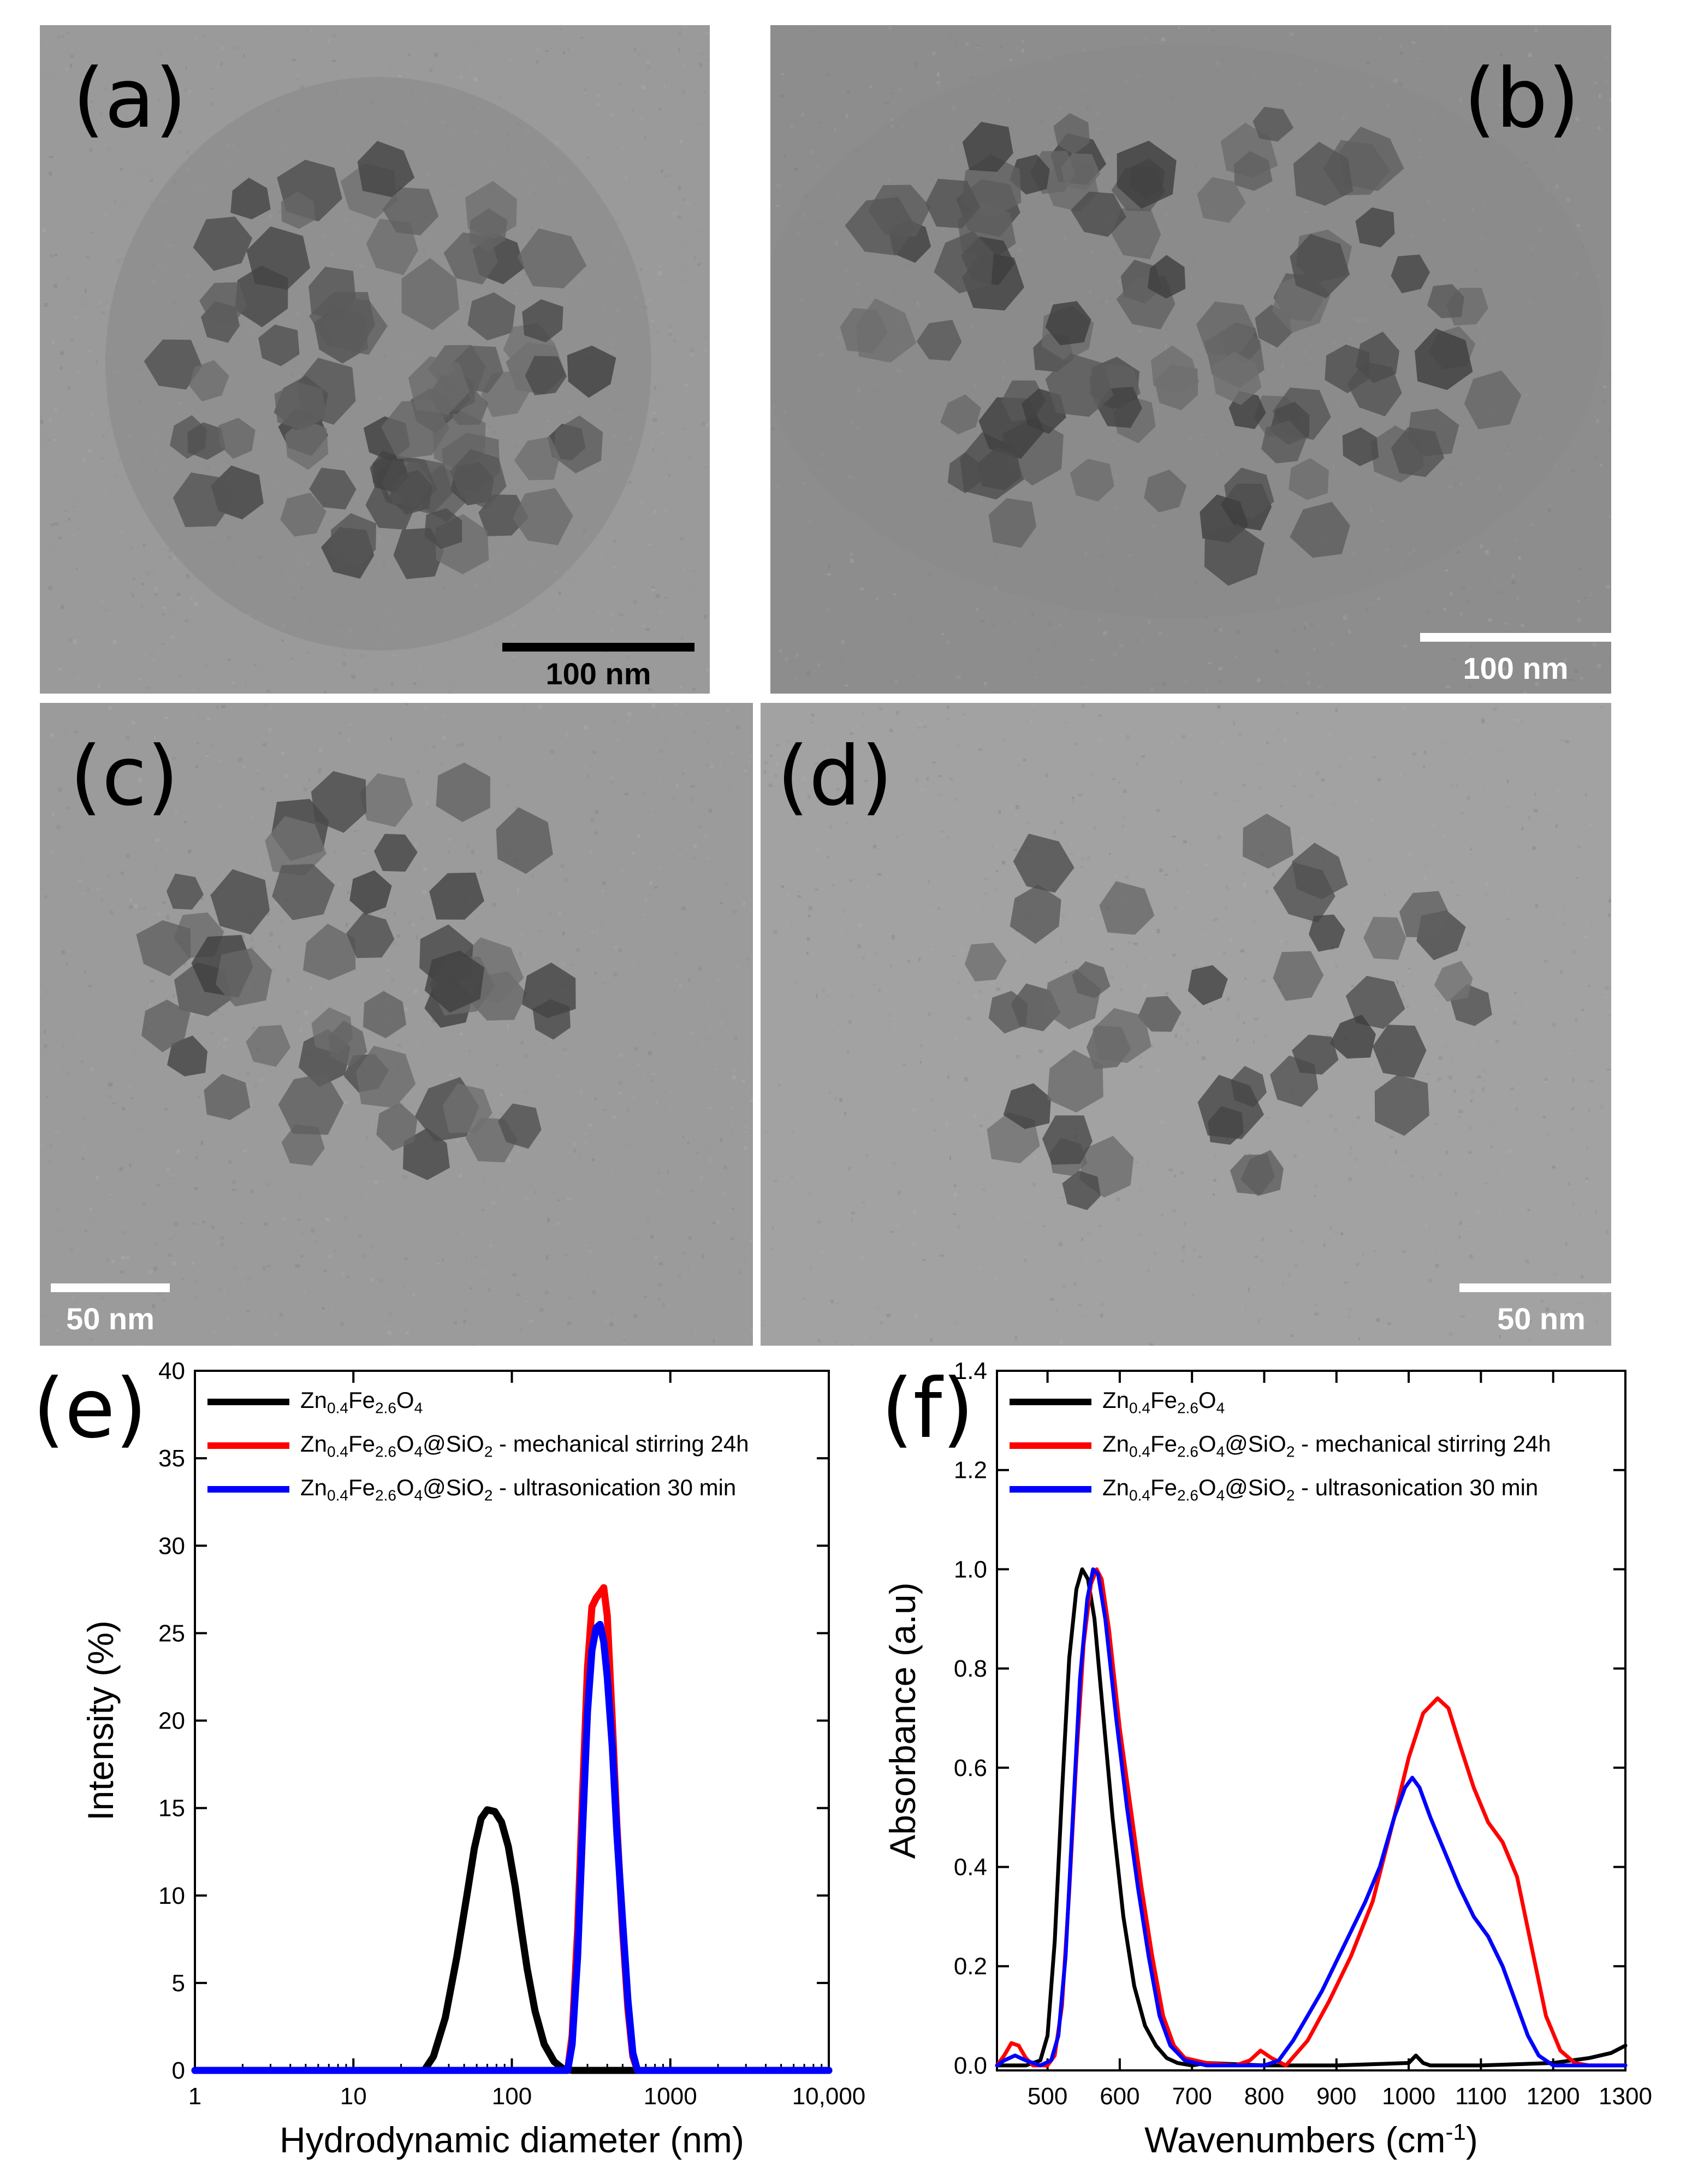 This screenshot has height=2184, width=1686. Describe the element at coordinates (971, 1668) in the screenshot. I see `y-tick-label: 0.8` at that location.